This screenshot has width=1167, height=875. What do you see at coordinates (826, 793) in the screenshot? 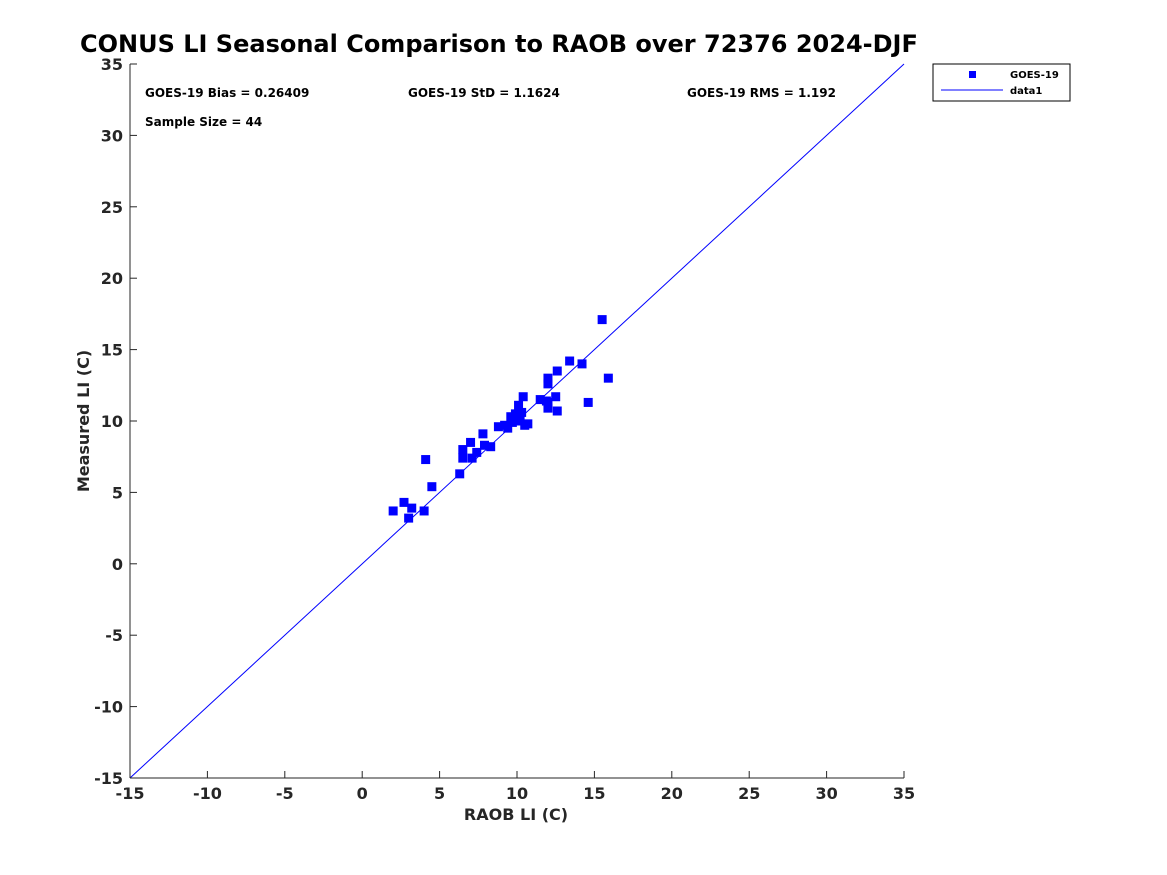
I see `x-tick-label-9: 30` at bounding box center [826, 793].